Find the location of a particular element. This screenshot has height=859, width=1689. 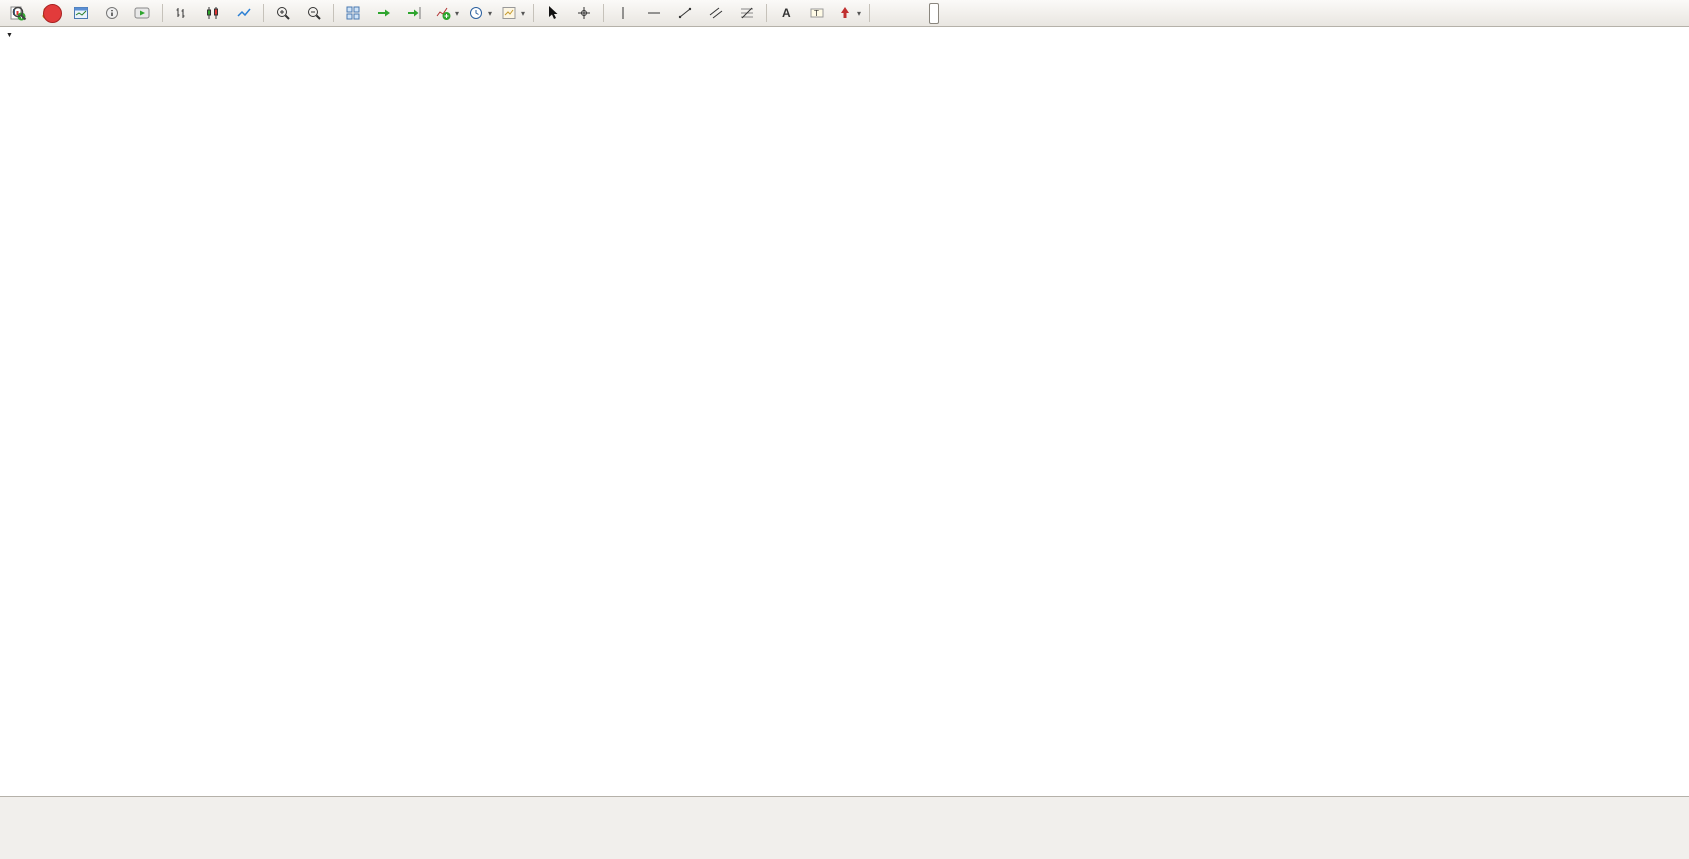

crosshair-tool-button is located at coordinates (584, 13).